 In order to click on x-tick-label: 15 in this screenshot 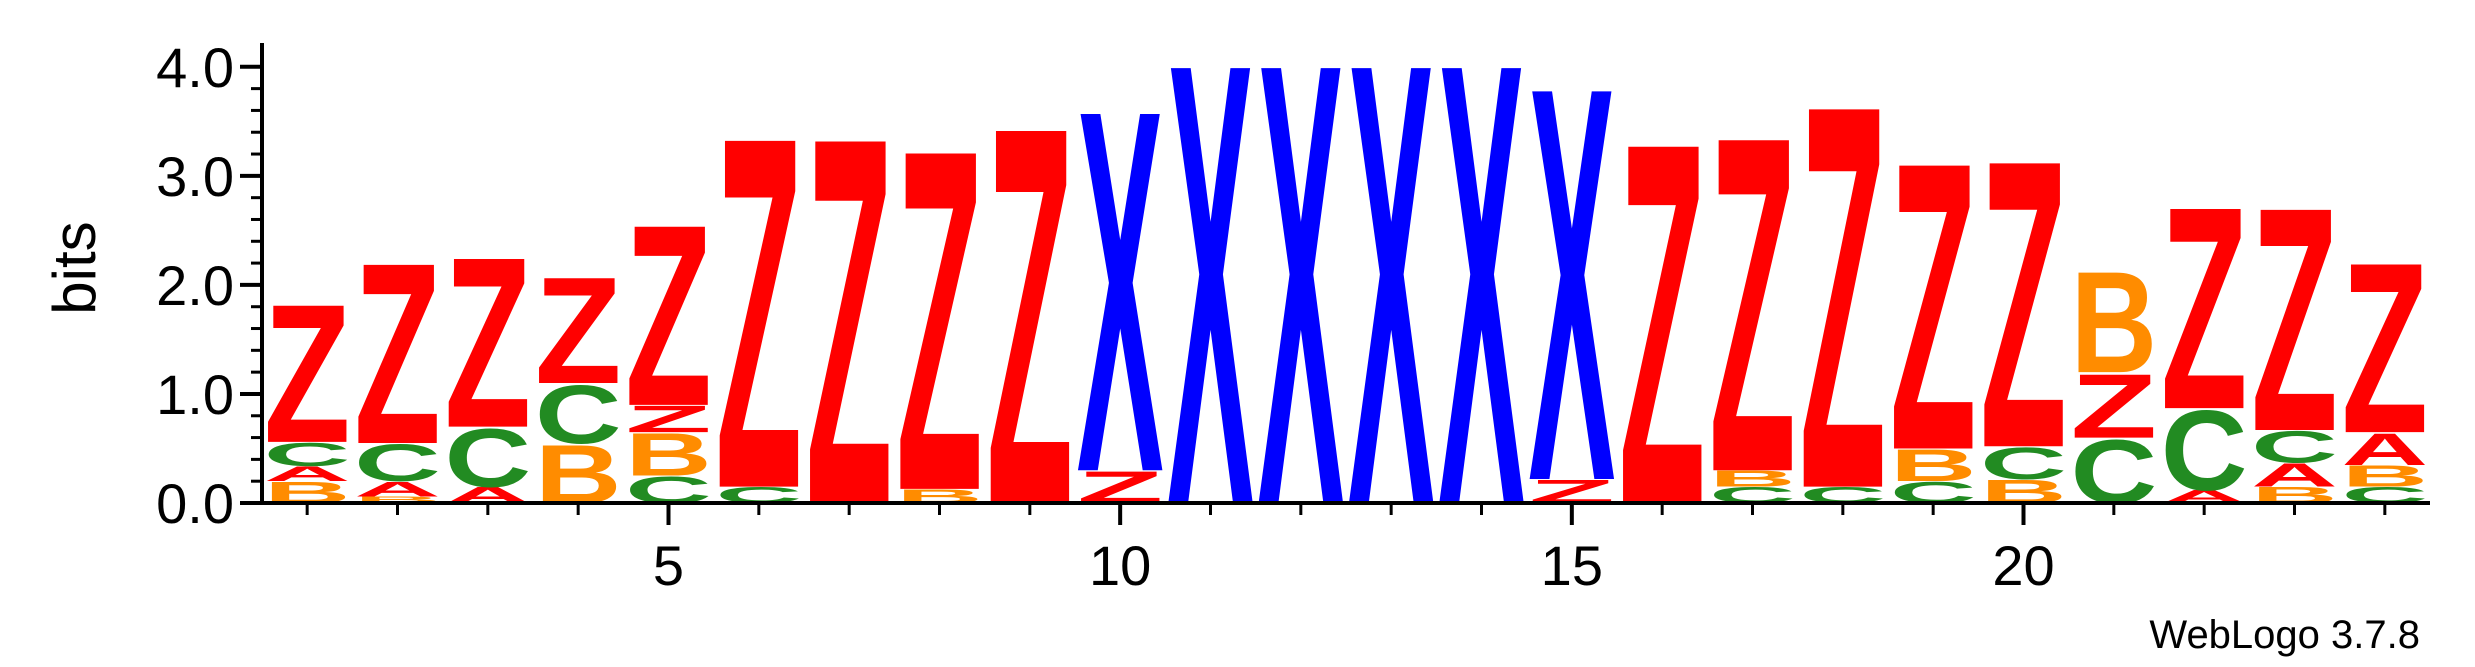, I will do `click(1572, 565)`.